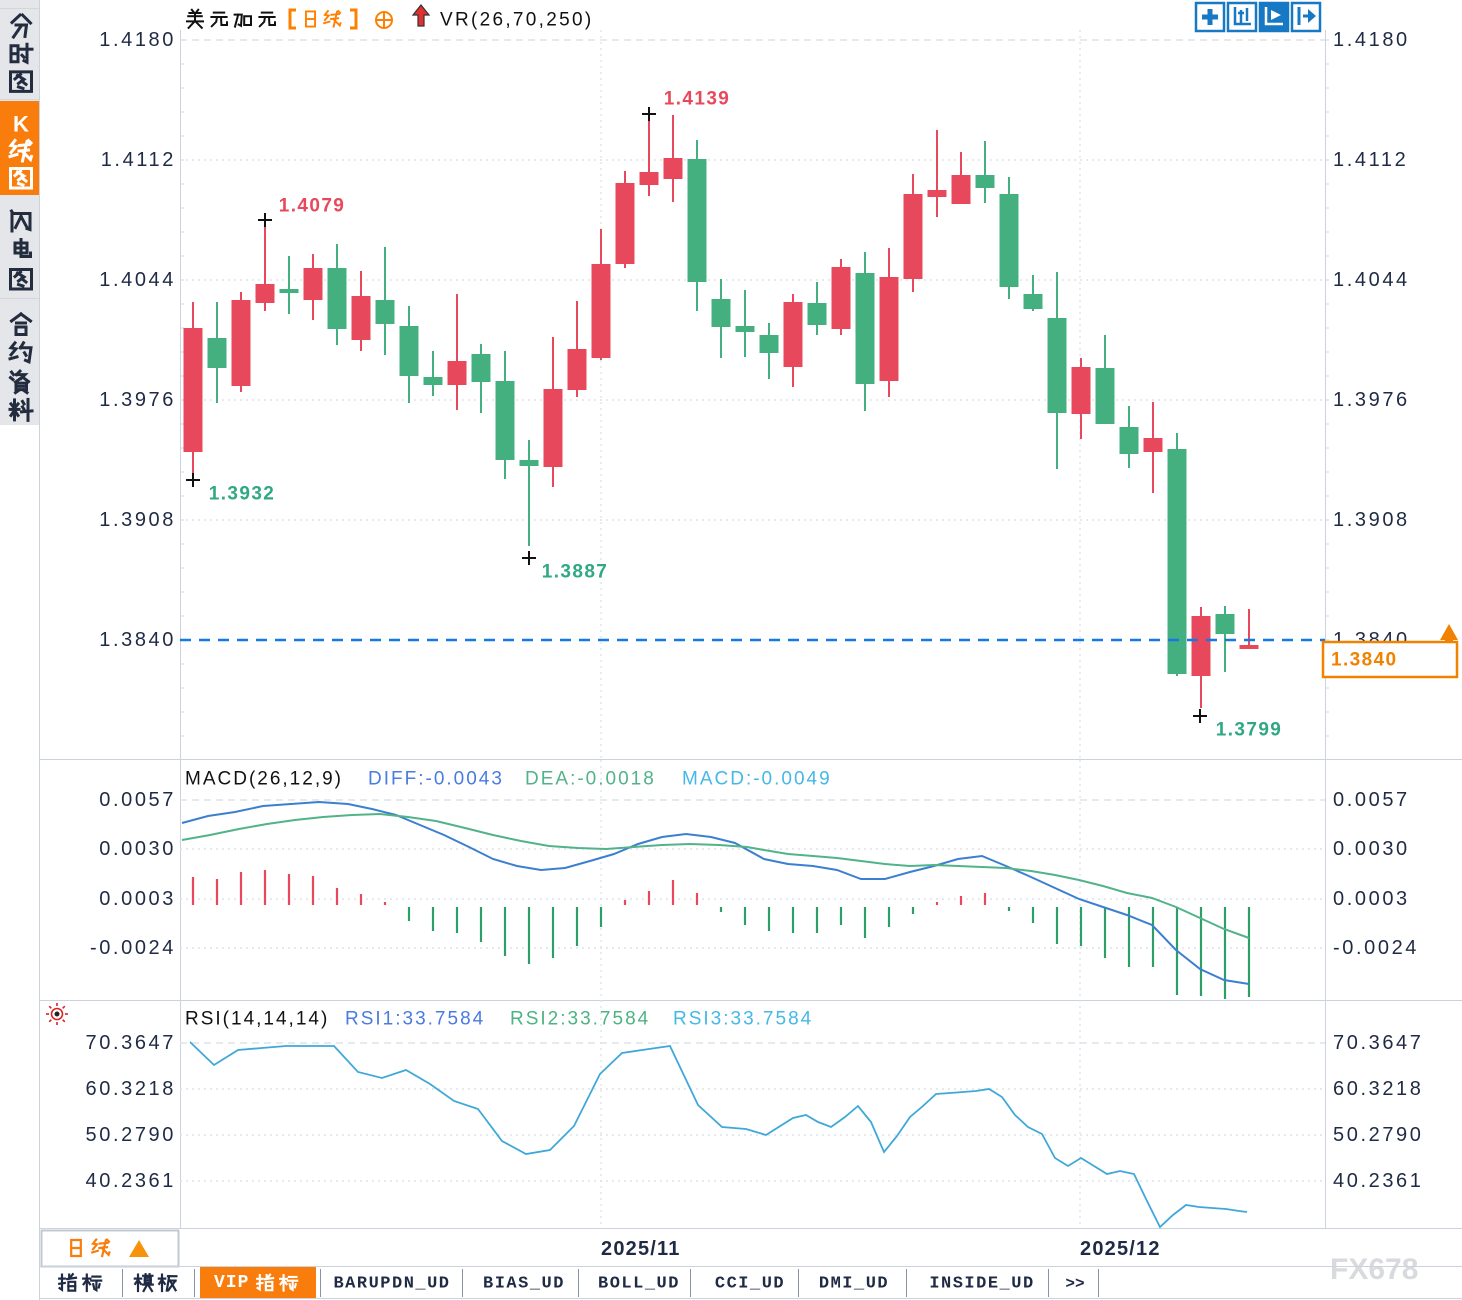 The height and width of the screenshot is (1300, 1462). What do you see at coordinates (575, 572) in the screenshot?
I see `svg-text: 1.3887` at bounding box center [575, 572].